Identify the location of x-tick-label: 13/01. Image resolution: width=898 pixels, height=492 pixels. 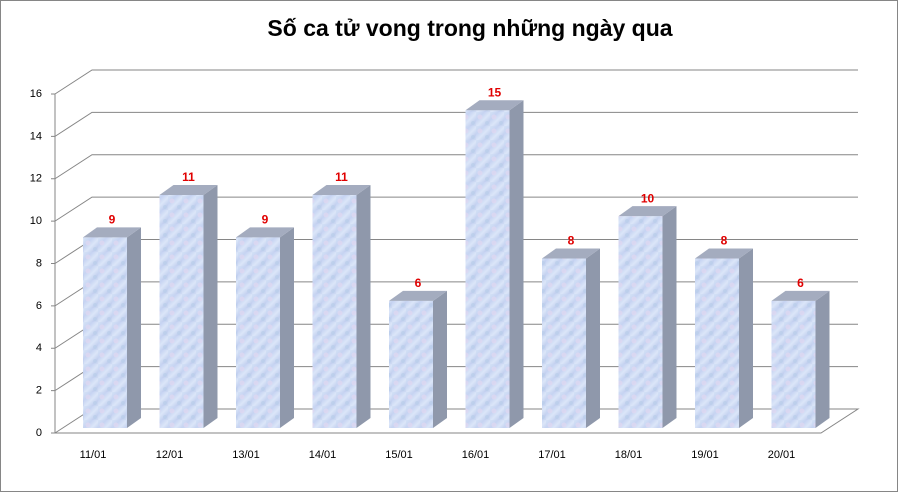
(246, 455).